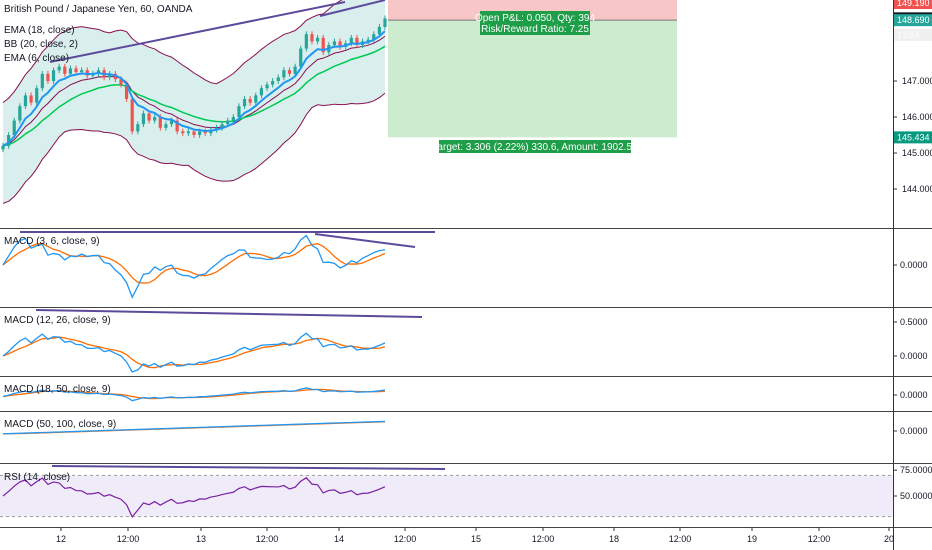 Image resolution: width=932 pixels, height=550 pixels. I want to click on risk-reward-text: Risk/Reward Ratio: 7.25, so click(535, 29).